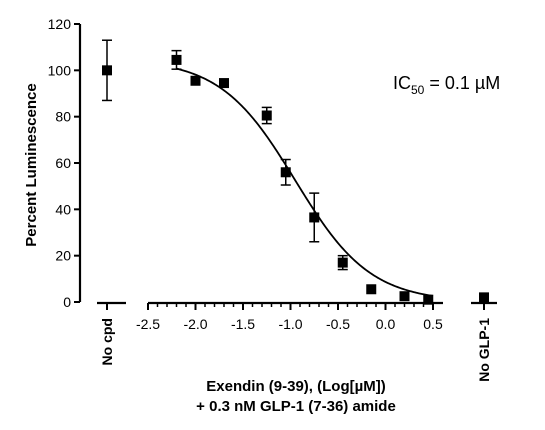 The image size is (545, 430). Describe the element at coordinates (63, 117) in the screenshot. I see `y-tick-label-80: 80` at that location.